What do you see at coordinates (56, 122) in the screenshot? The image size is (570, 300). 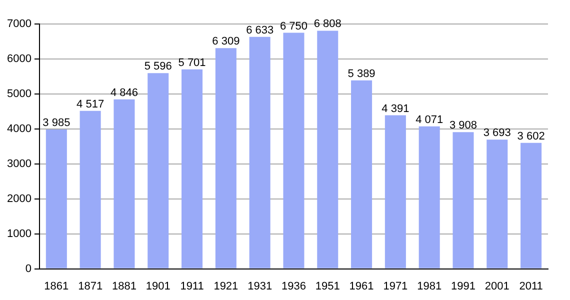 I see `data-label: 3 985` at bounding box center [56, 122].